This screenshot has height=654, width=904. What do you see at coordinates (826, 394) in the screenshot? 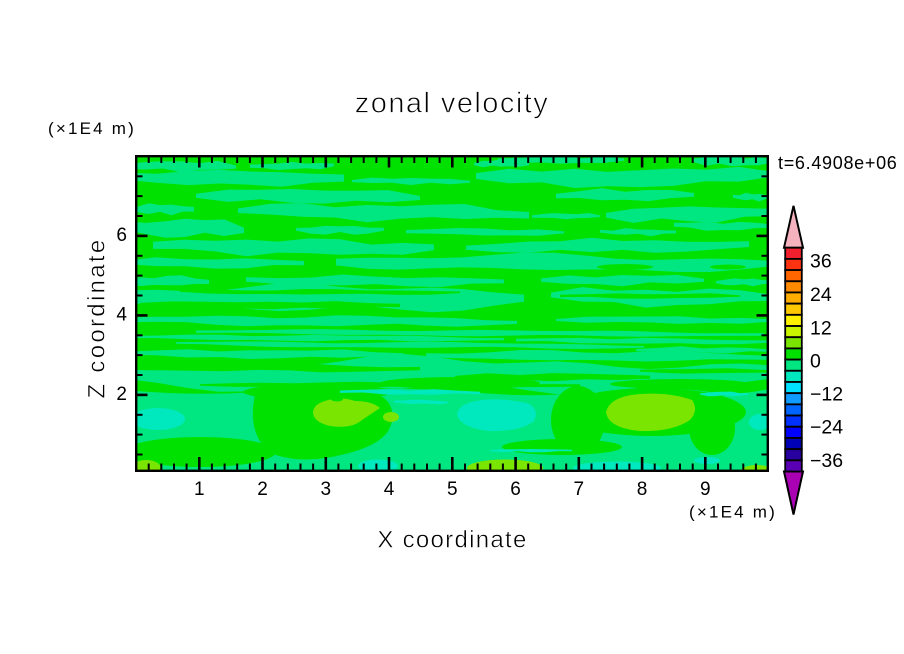
I see `svg-text: −12` at bounding box center [826, 394].